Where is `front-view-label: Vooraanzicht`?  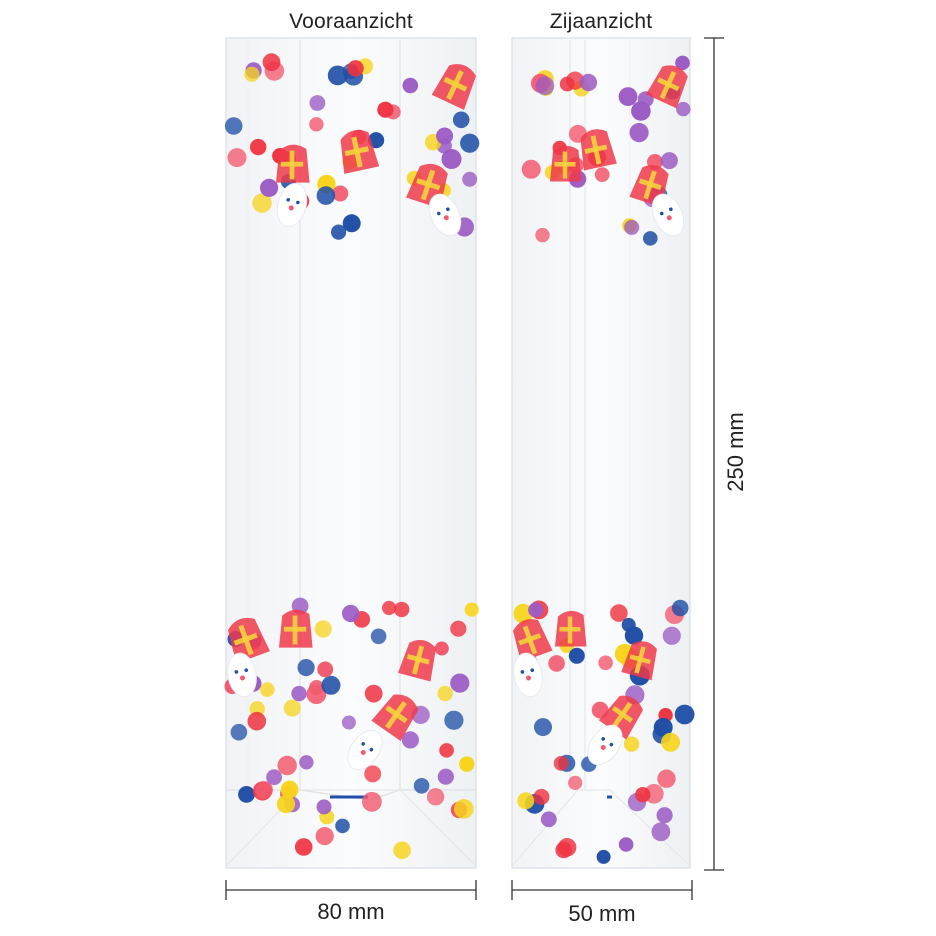
front-view-label: Vooraanzicht is located at coordinates (351, 21).